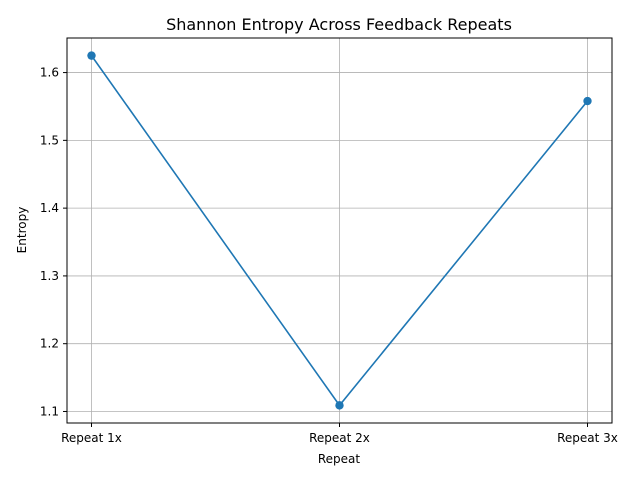 Image resolution: width=640 pixels, height=480 pixels. Describe the element at coordinates (91, 438) in the screenshot. I see `x-tick-label: Repeat 1x` at that location.